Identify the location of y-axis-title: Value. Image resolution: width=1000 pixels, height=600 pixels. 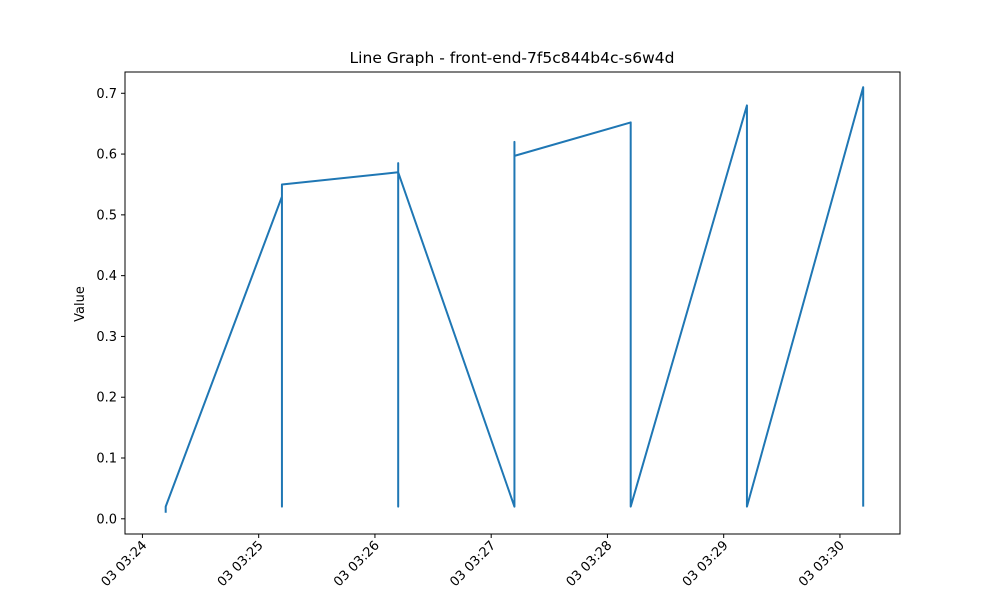
(80, 304).